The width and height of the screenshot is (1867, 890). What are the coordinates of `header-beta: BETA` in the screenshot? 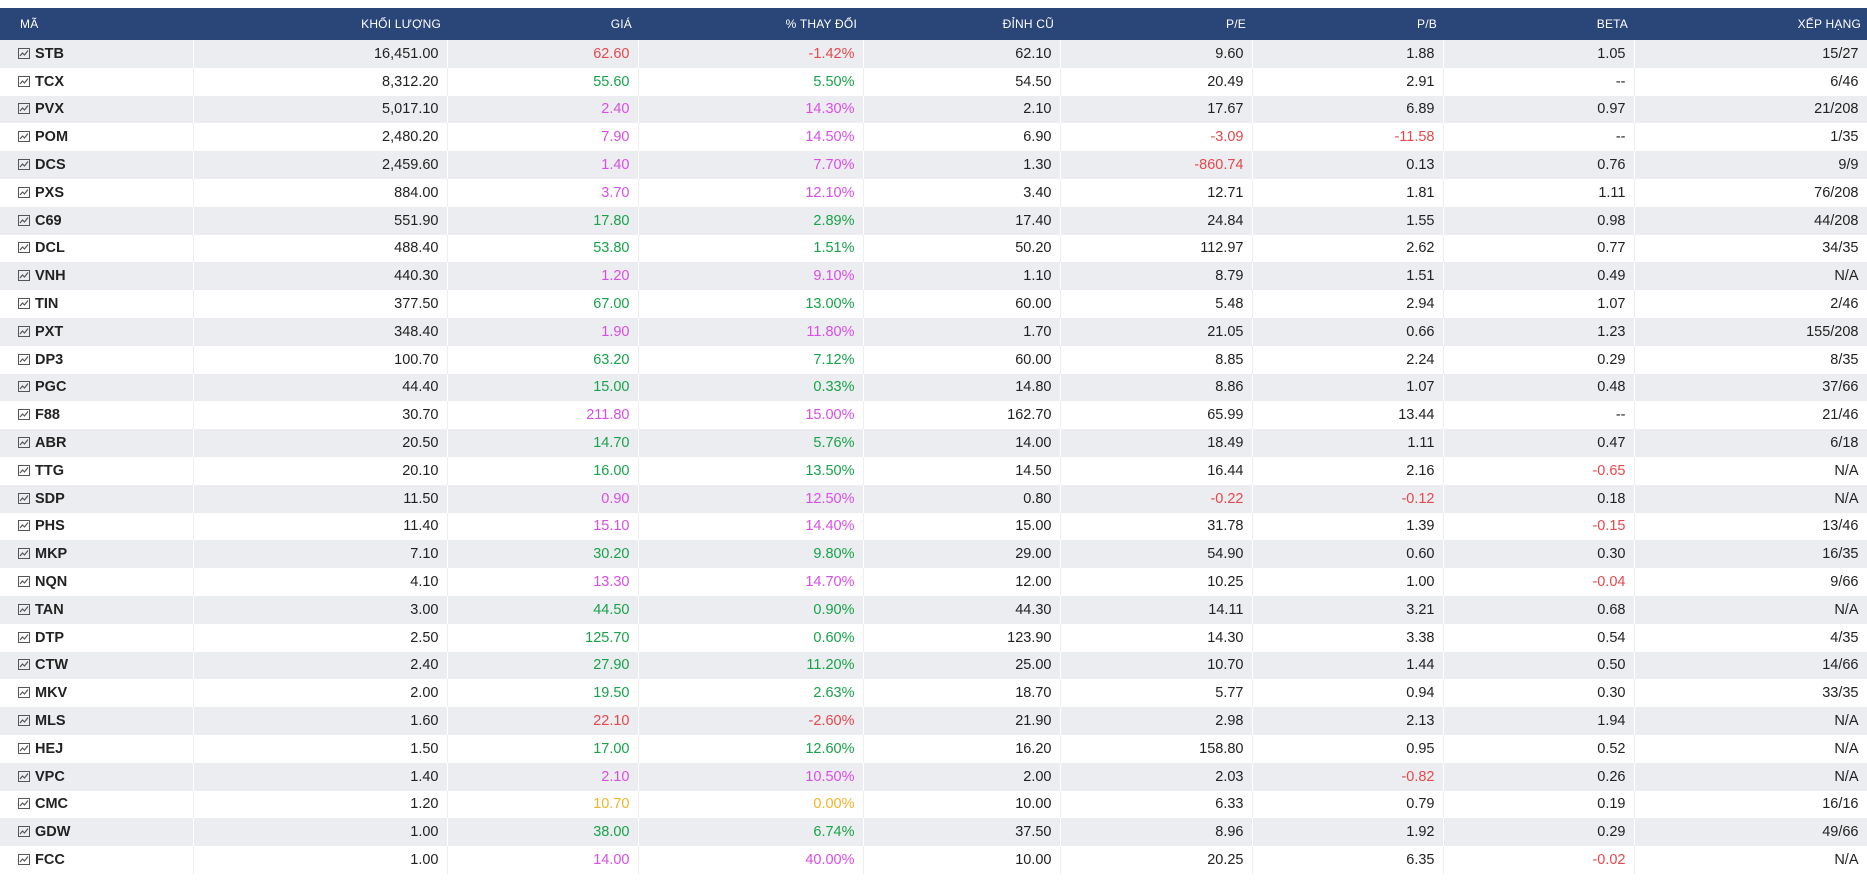 It's located at (1612, 24).